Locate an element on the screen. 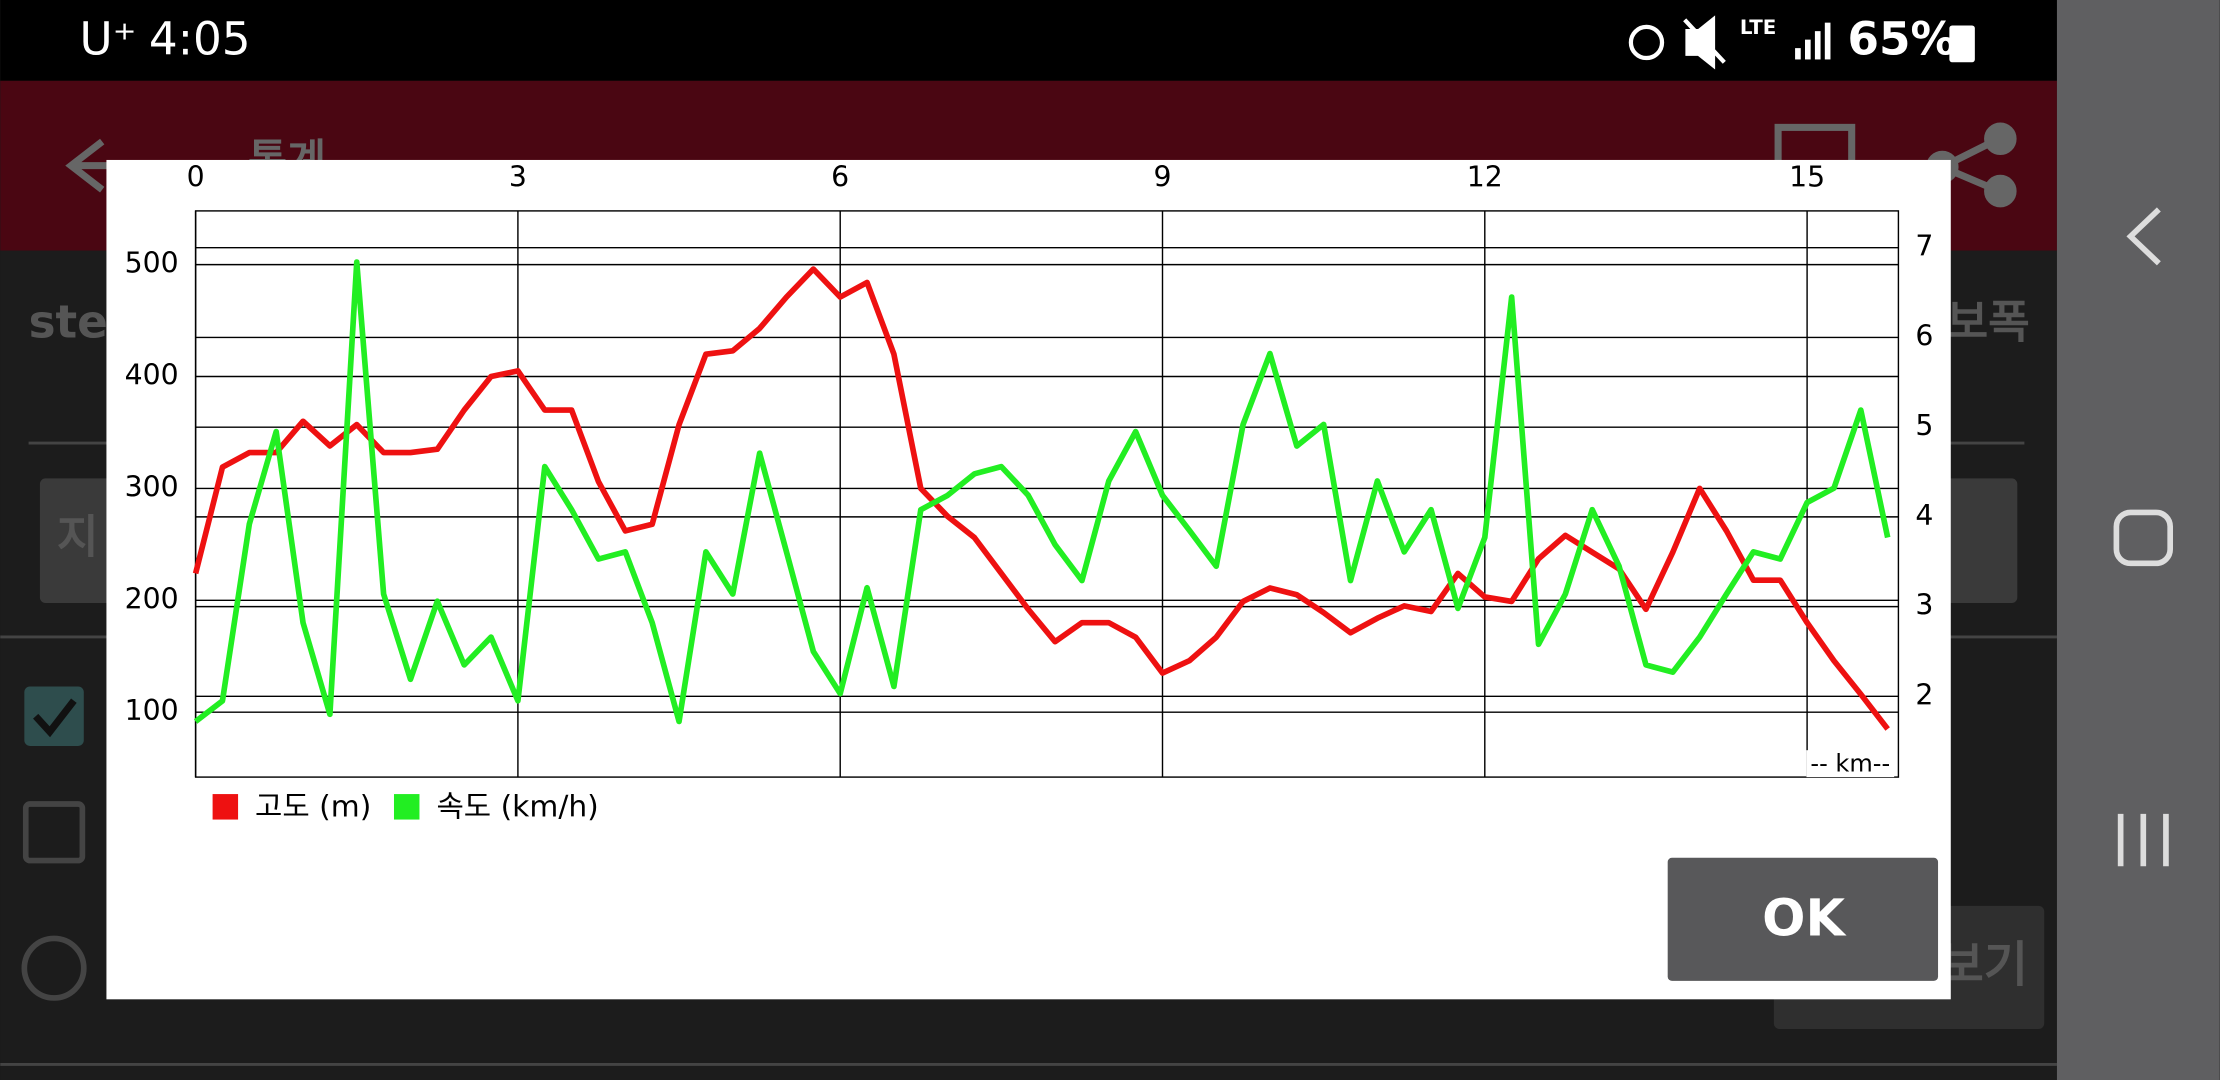 The image size is (2220, 1080). x-axis-label: -- km-- is located at coordinates (1850, 763).